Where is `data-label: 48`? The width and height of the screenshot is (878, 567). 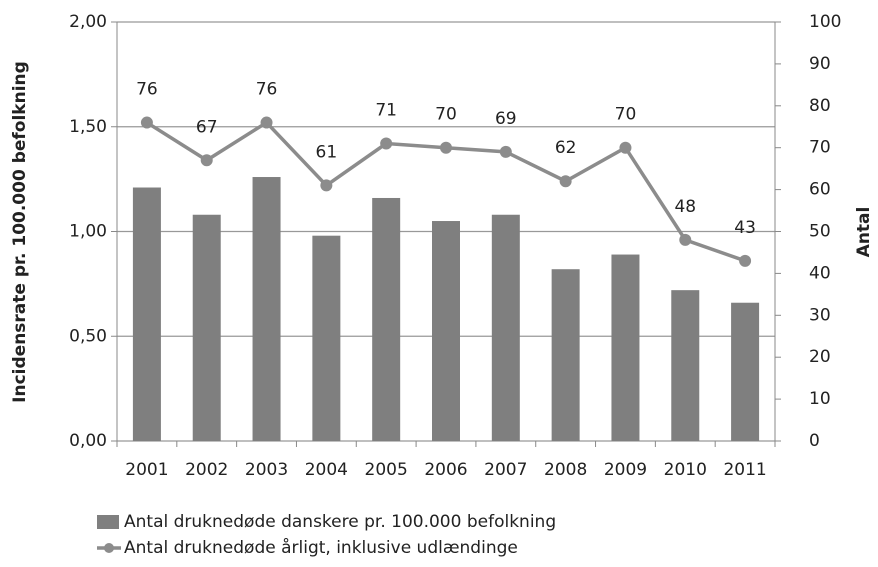 data-label: 48 is located at coordinates (685, 207).